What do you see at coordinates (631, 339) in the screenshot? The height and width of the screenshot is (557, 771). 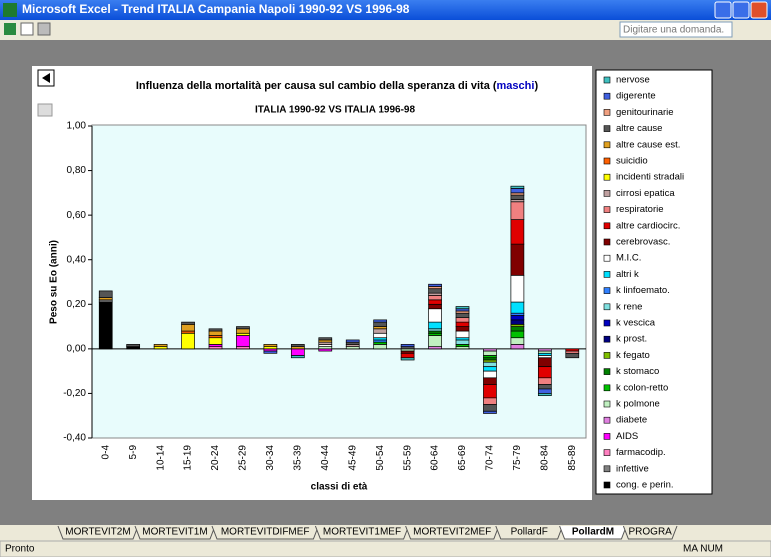 I see `legend-label: k prost.` at bounding box center [631, 339].